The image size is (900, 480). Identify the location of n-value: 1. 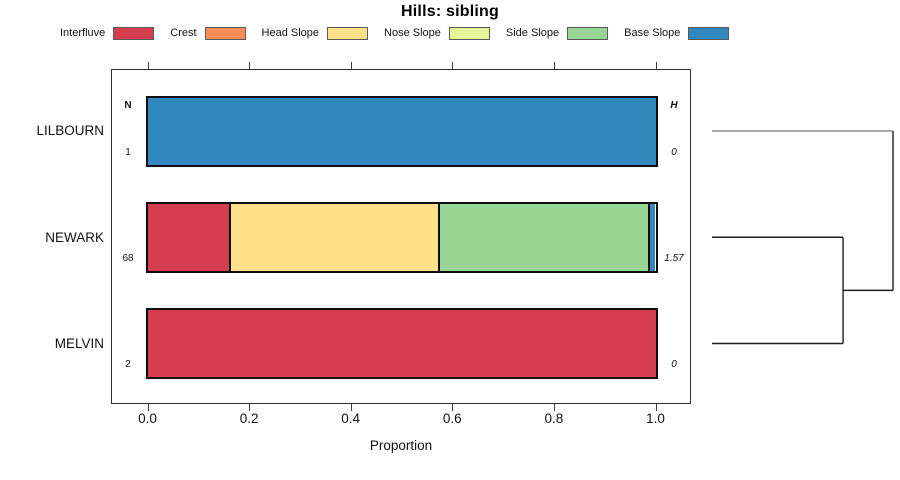
(128, 152).